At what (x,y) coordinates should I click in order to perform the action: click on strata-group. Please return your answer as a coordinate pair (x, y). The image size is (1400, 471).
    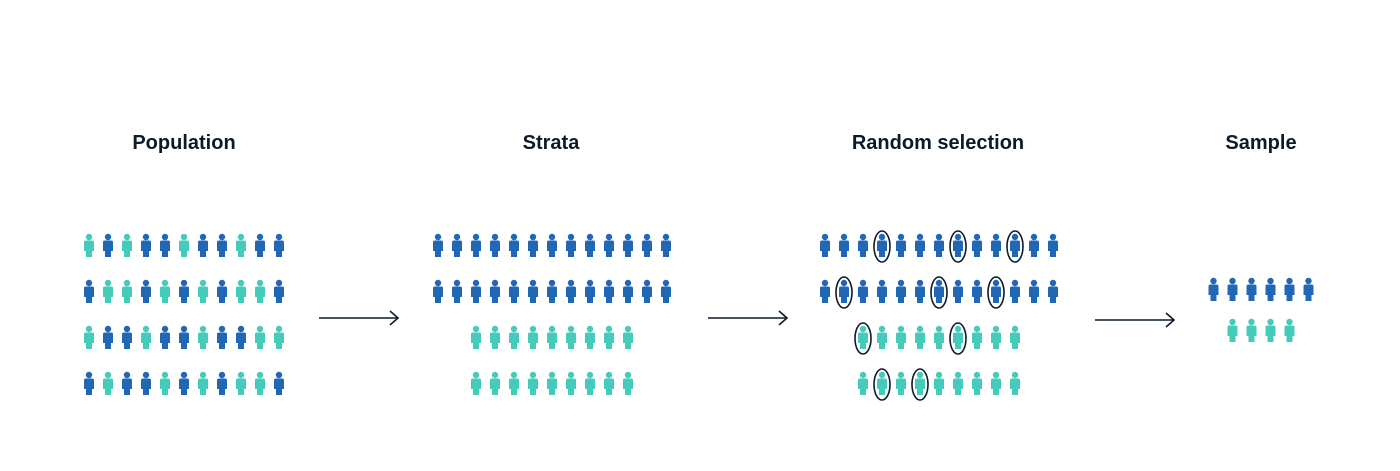
    Looking at the image, I should click on (552, 314).